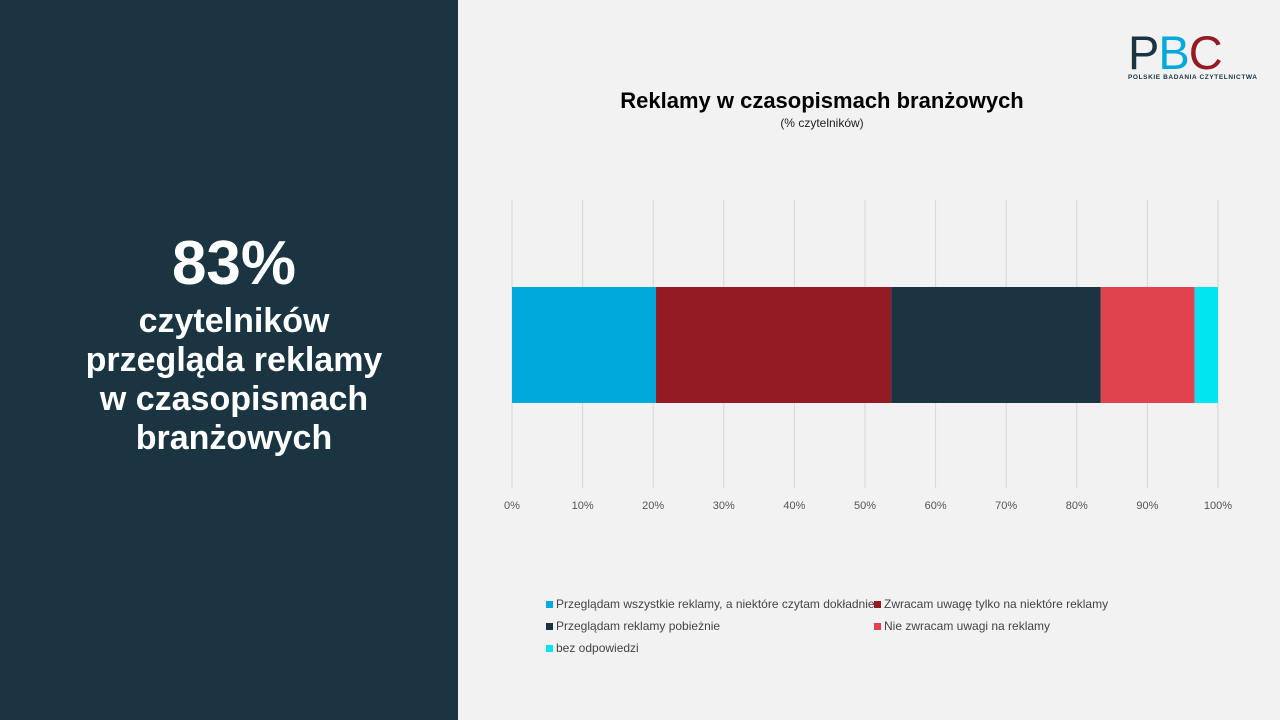  I want to click on chart-subtitle: (% czytelników), so click(822, 123).